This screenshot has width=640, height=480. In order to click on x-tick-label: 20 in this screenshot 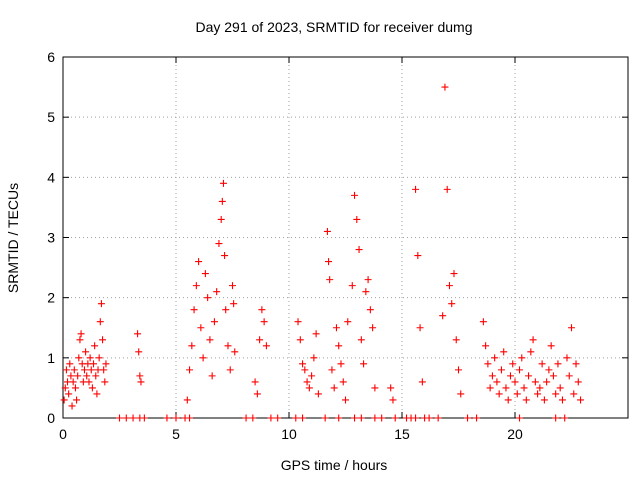, I will do `click(515, 434)`.